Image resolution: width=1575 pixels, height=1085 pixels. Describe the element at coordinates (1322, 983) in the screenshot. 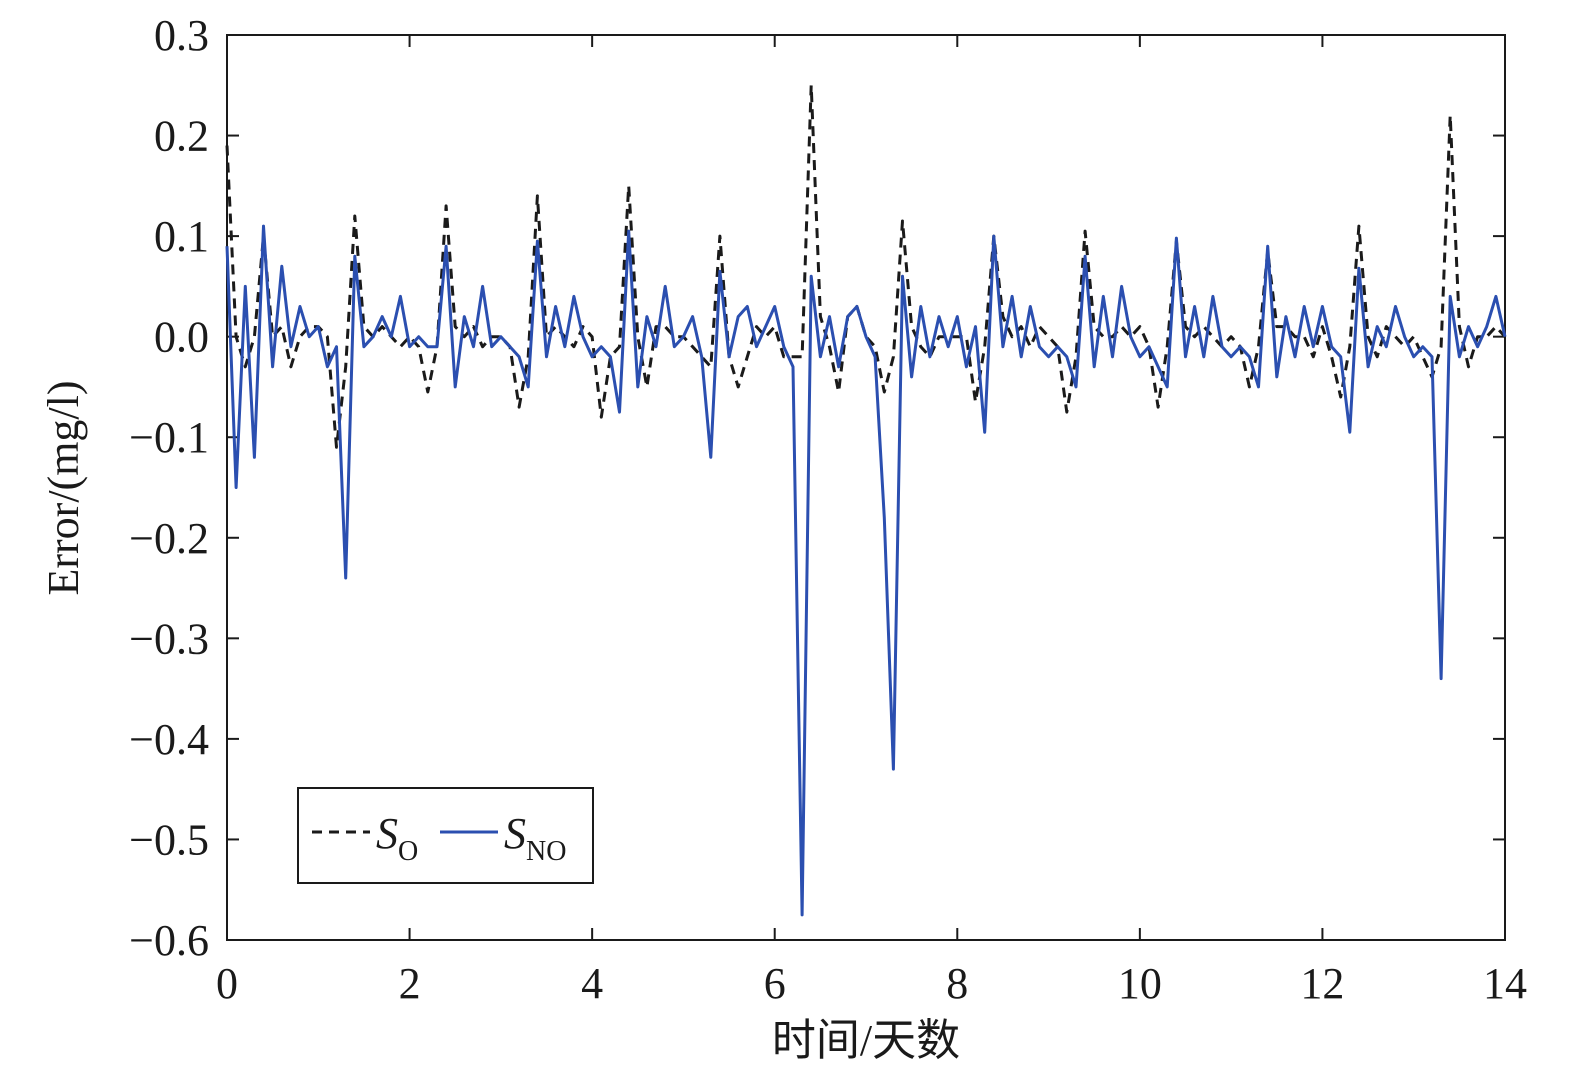

I see `x-tick-label: 12` at that location.